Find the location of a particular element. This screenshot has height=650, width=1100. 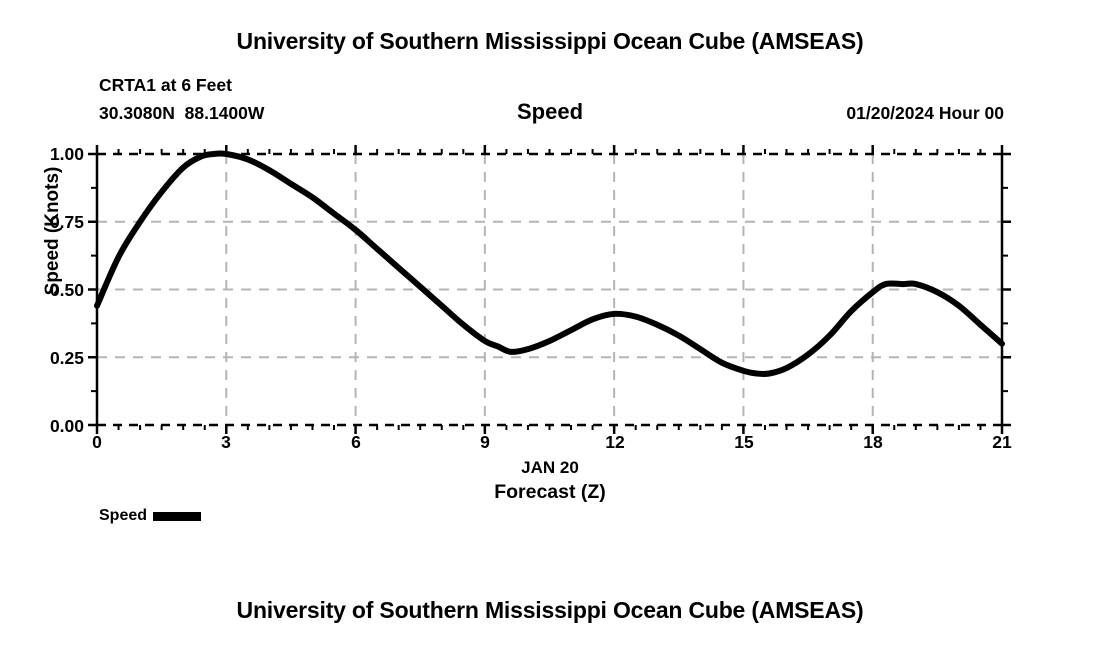

station-label: CRTA1 at 6 Feet is located at coordinates (165, 85).